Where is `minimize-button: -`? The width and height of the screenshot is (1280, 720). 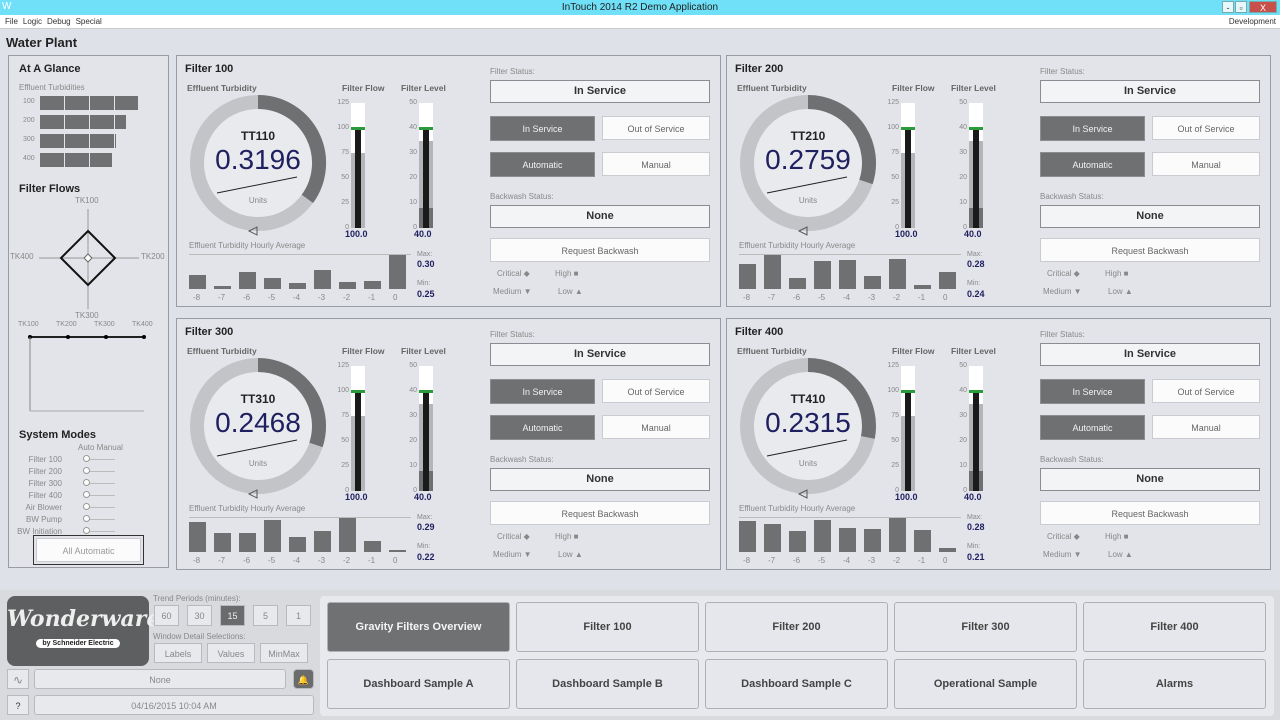 minimize-button: - is located at coordinates (1228, 7).